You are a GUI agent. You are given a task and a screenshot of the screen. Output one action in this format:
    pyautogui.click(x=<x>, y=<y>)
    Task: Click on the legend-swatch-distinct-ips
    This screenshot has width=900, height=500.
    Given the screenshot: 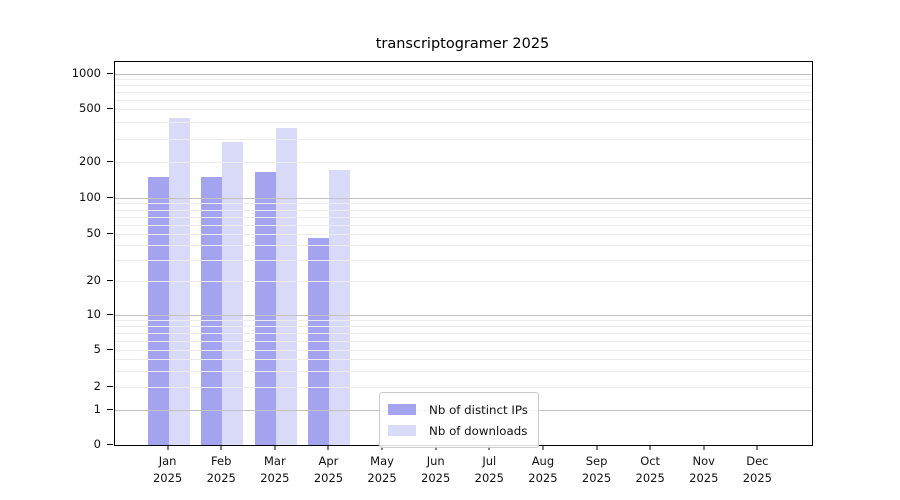 What is the action you would take?
    pyautogui.click(x=402, y=409)
    